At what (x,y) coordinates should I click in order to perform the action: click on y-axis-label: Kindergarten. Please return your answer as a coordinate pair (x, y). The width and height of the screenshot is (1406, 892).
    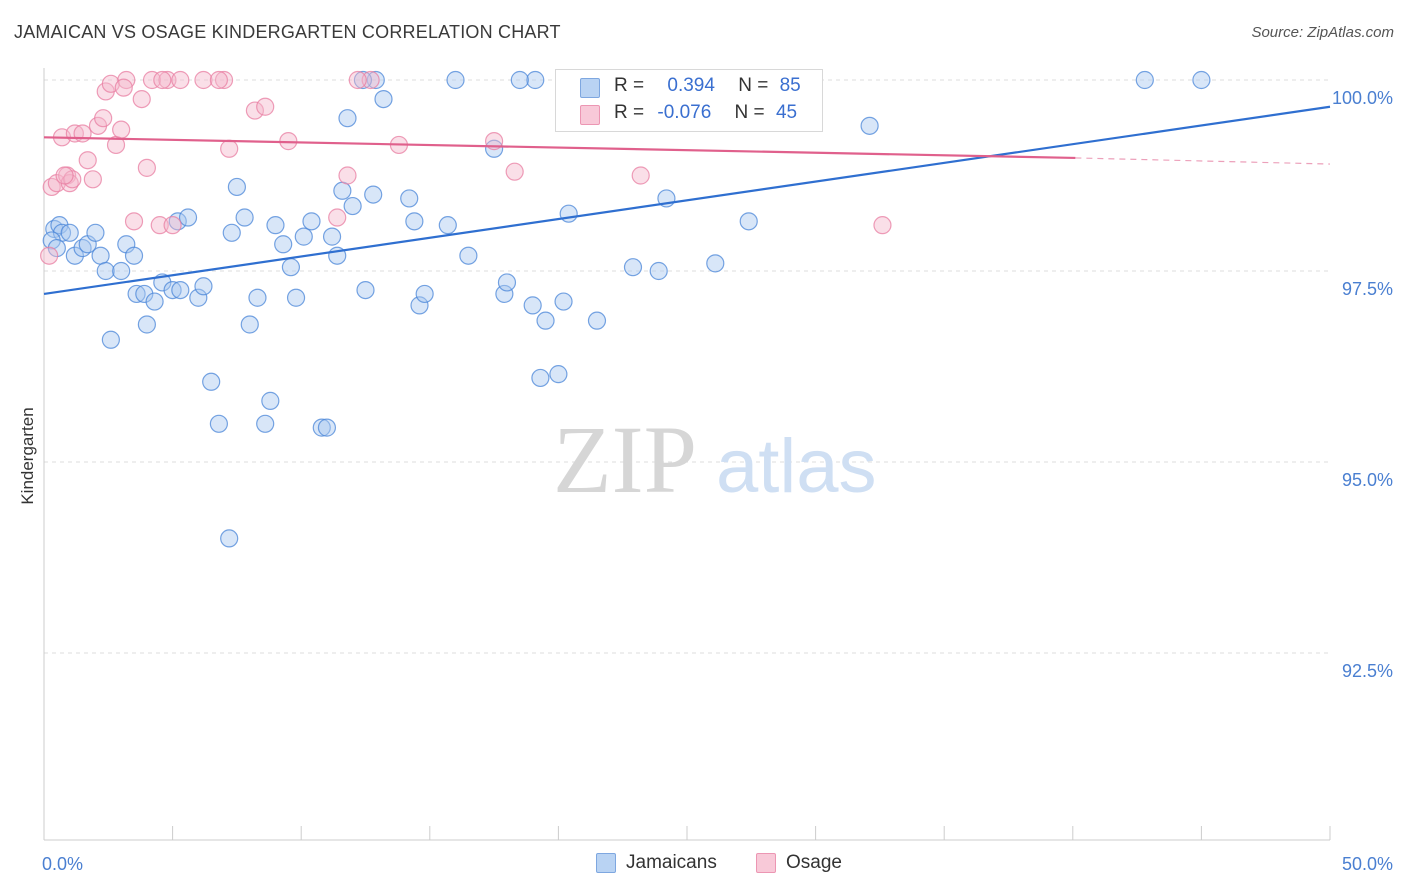
    Looking at the image, I should click on (27, 455).